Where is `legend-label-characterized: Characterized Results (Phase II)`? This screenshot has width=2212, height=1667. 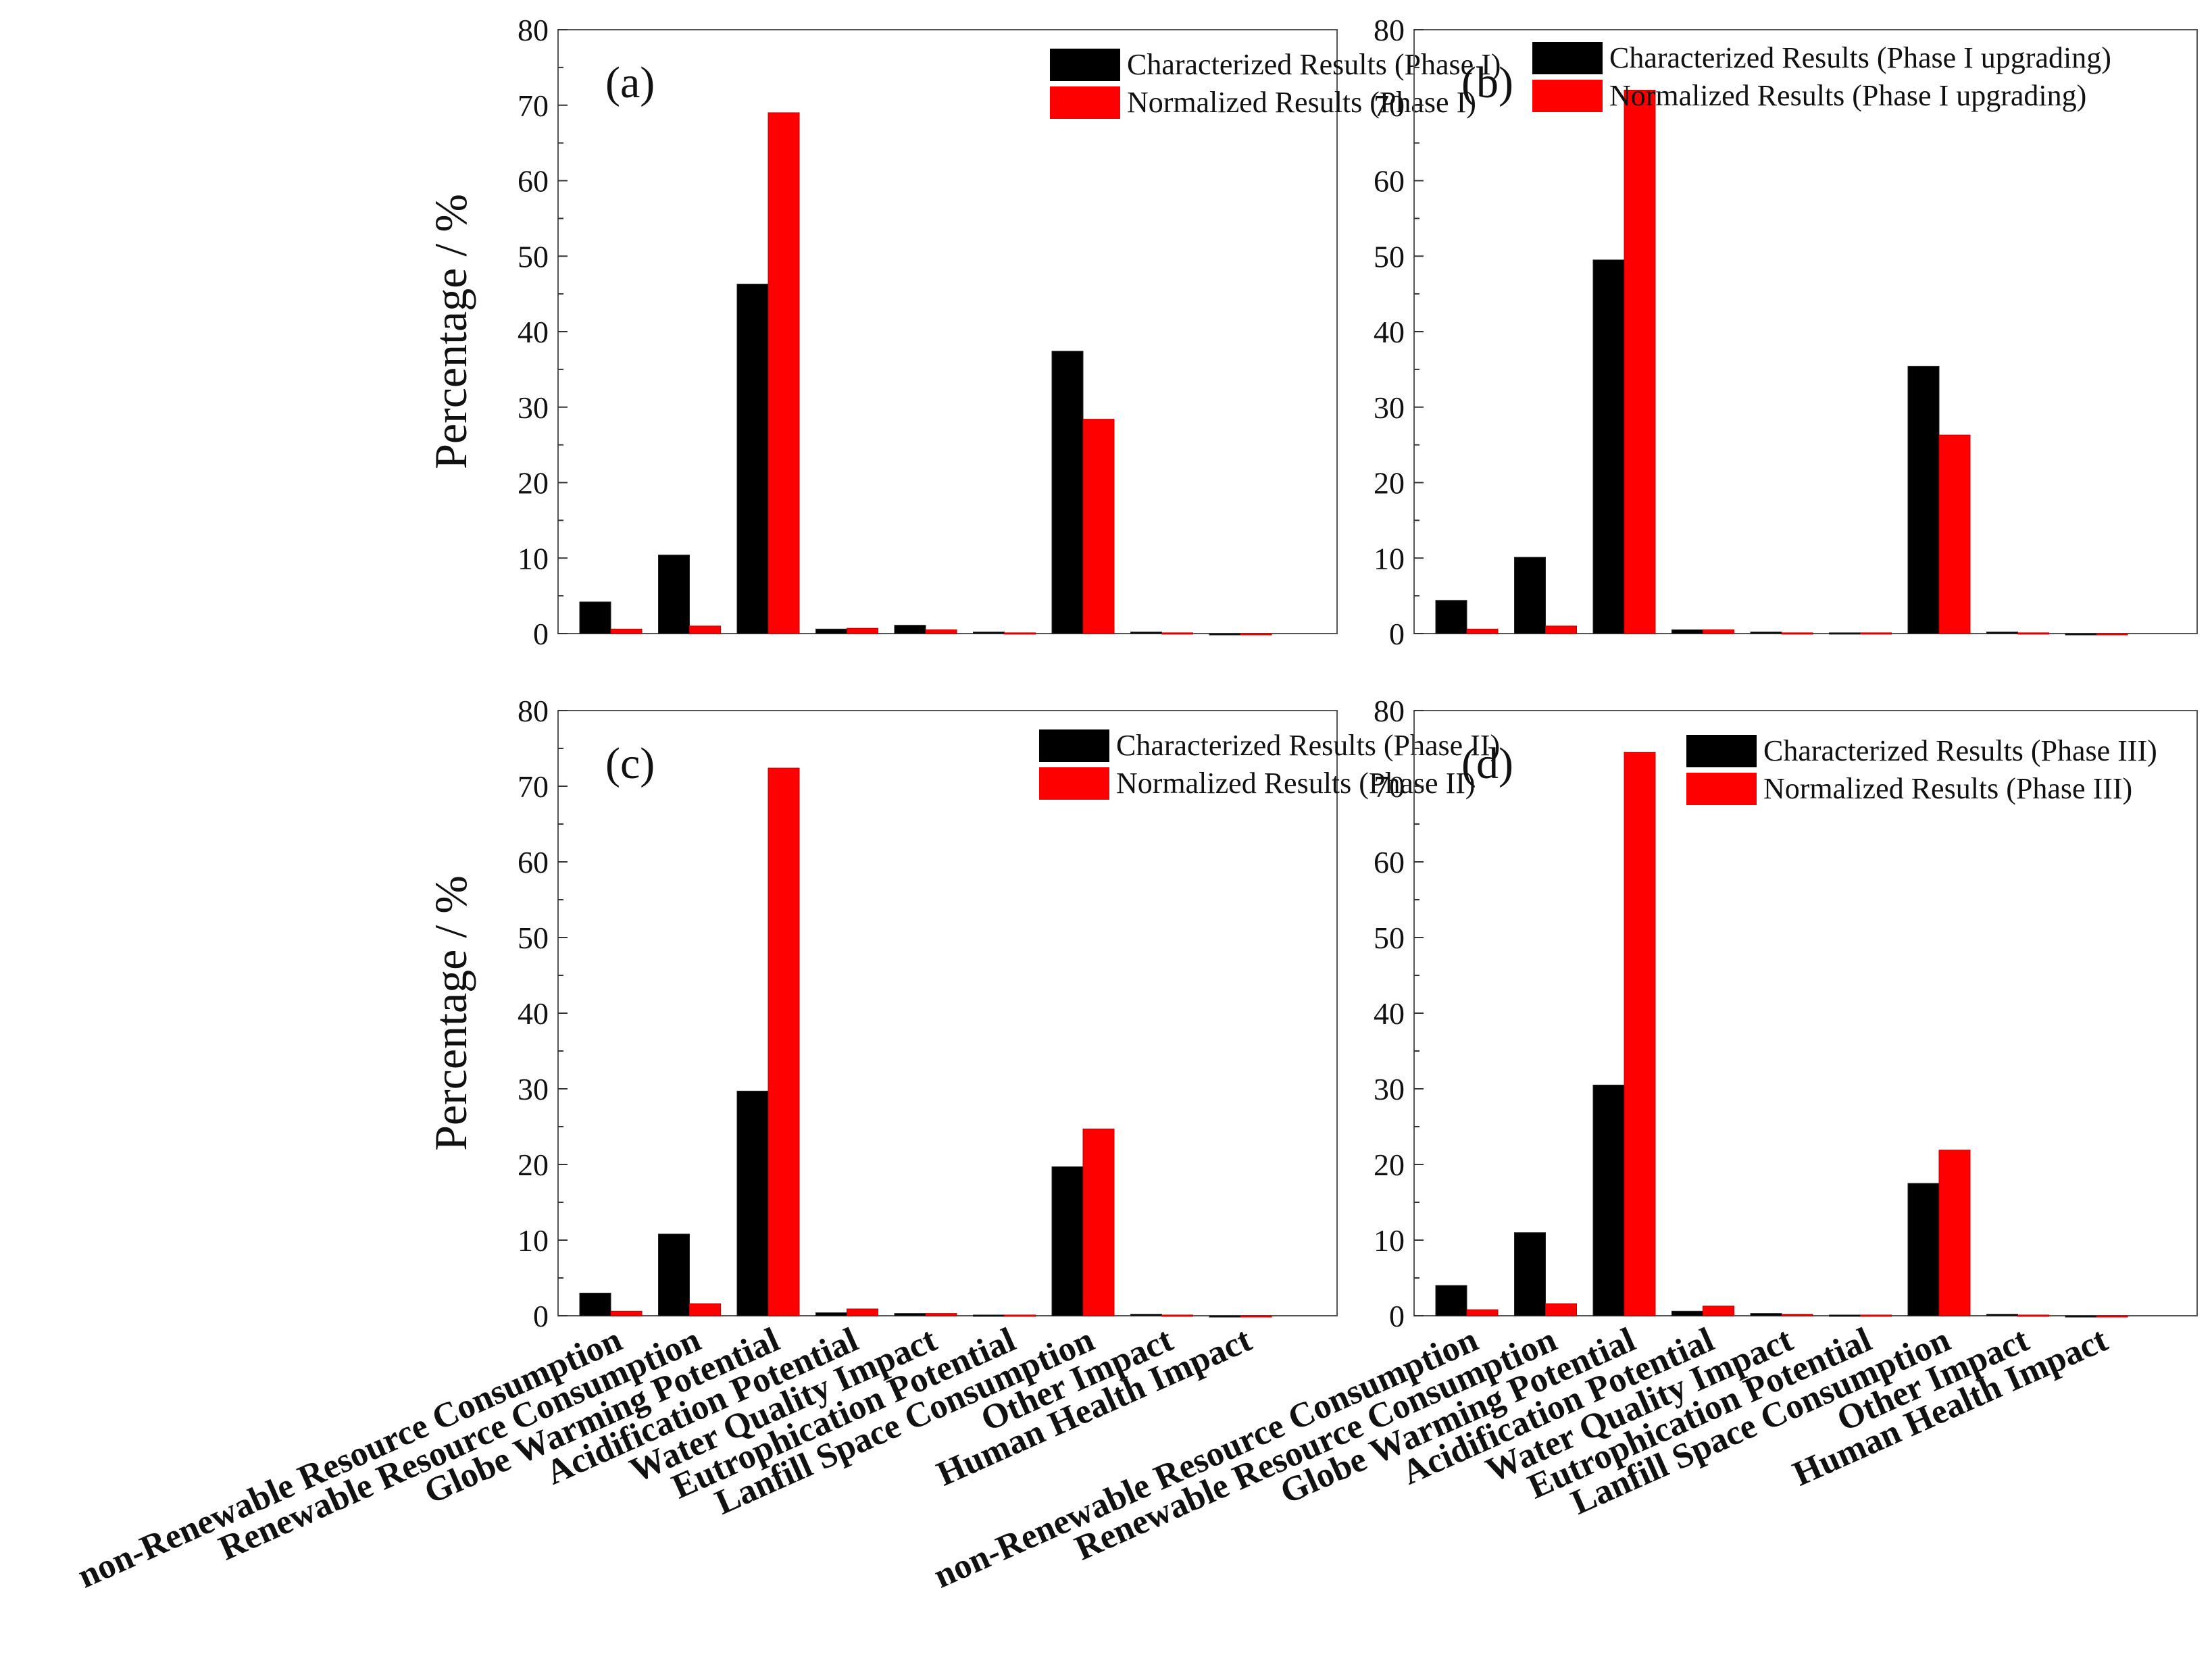
legend-label-characterized: Characterized Results (Phase II) is located at coordinates (1308, 746).